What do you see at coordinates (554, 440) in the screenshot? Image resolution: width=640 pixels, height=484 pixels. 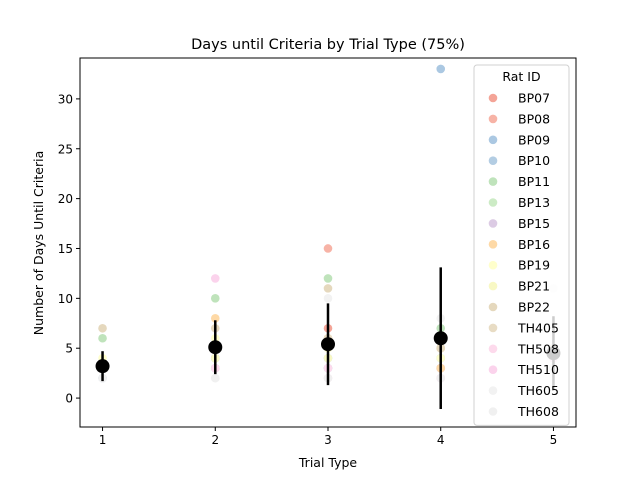 I see `x-tick-label: 5` at bounding box center [554, 440].